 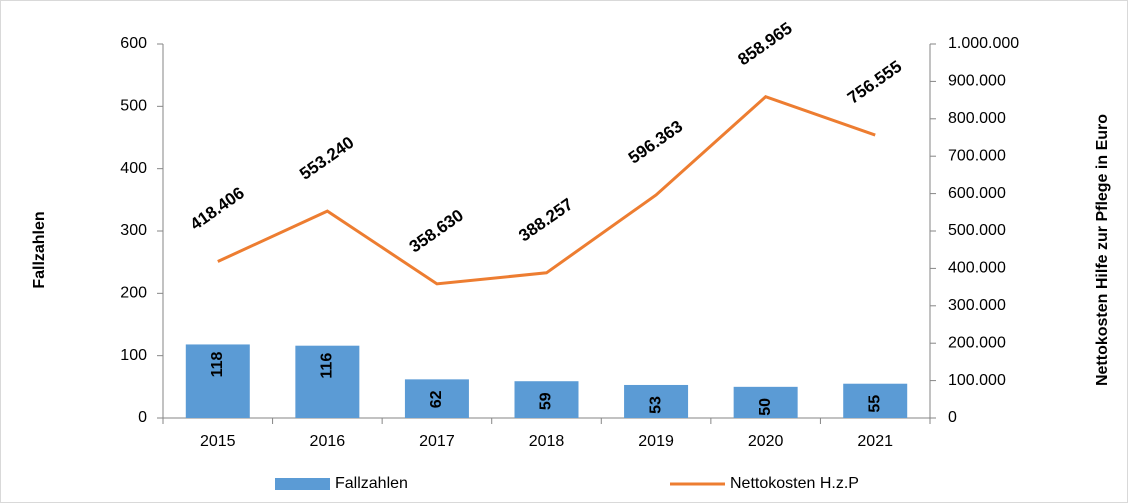 I want to click on y2-tick-label: 700.000, so click(x=977, y=155).